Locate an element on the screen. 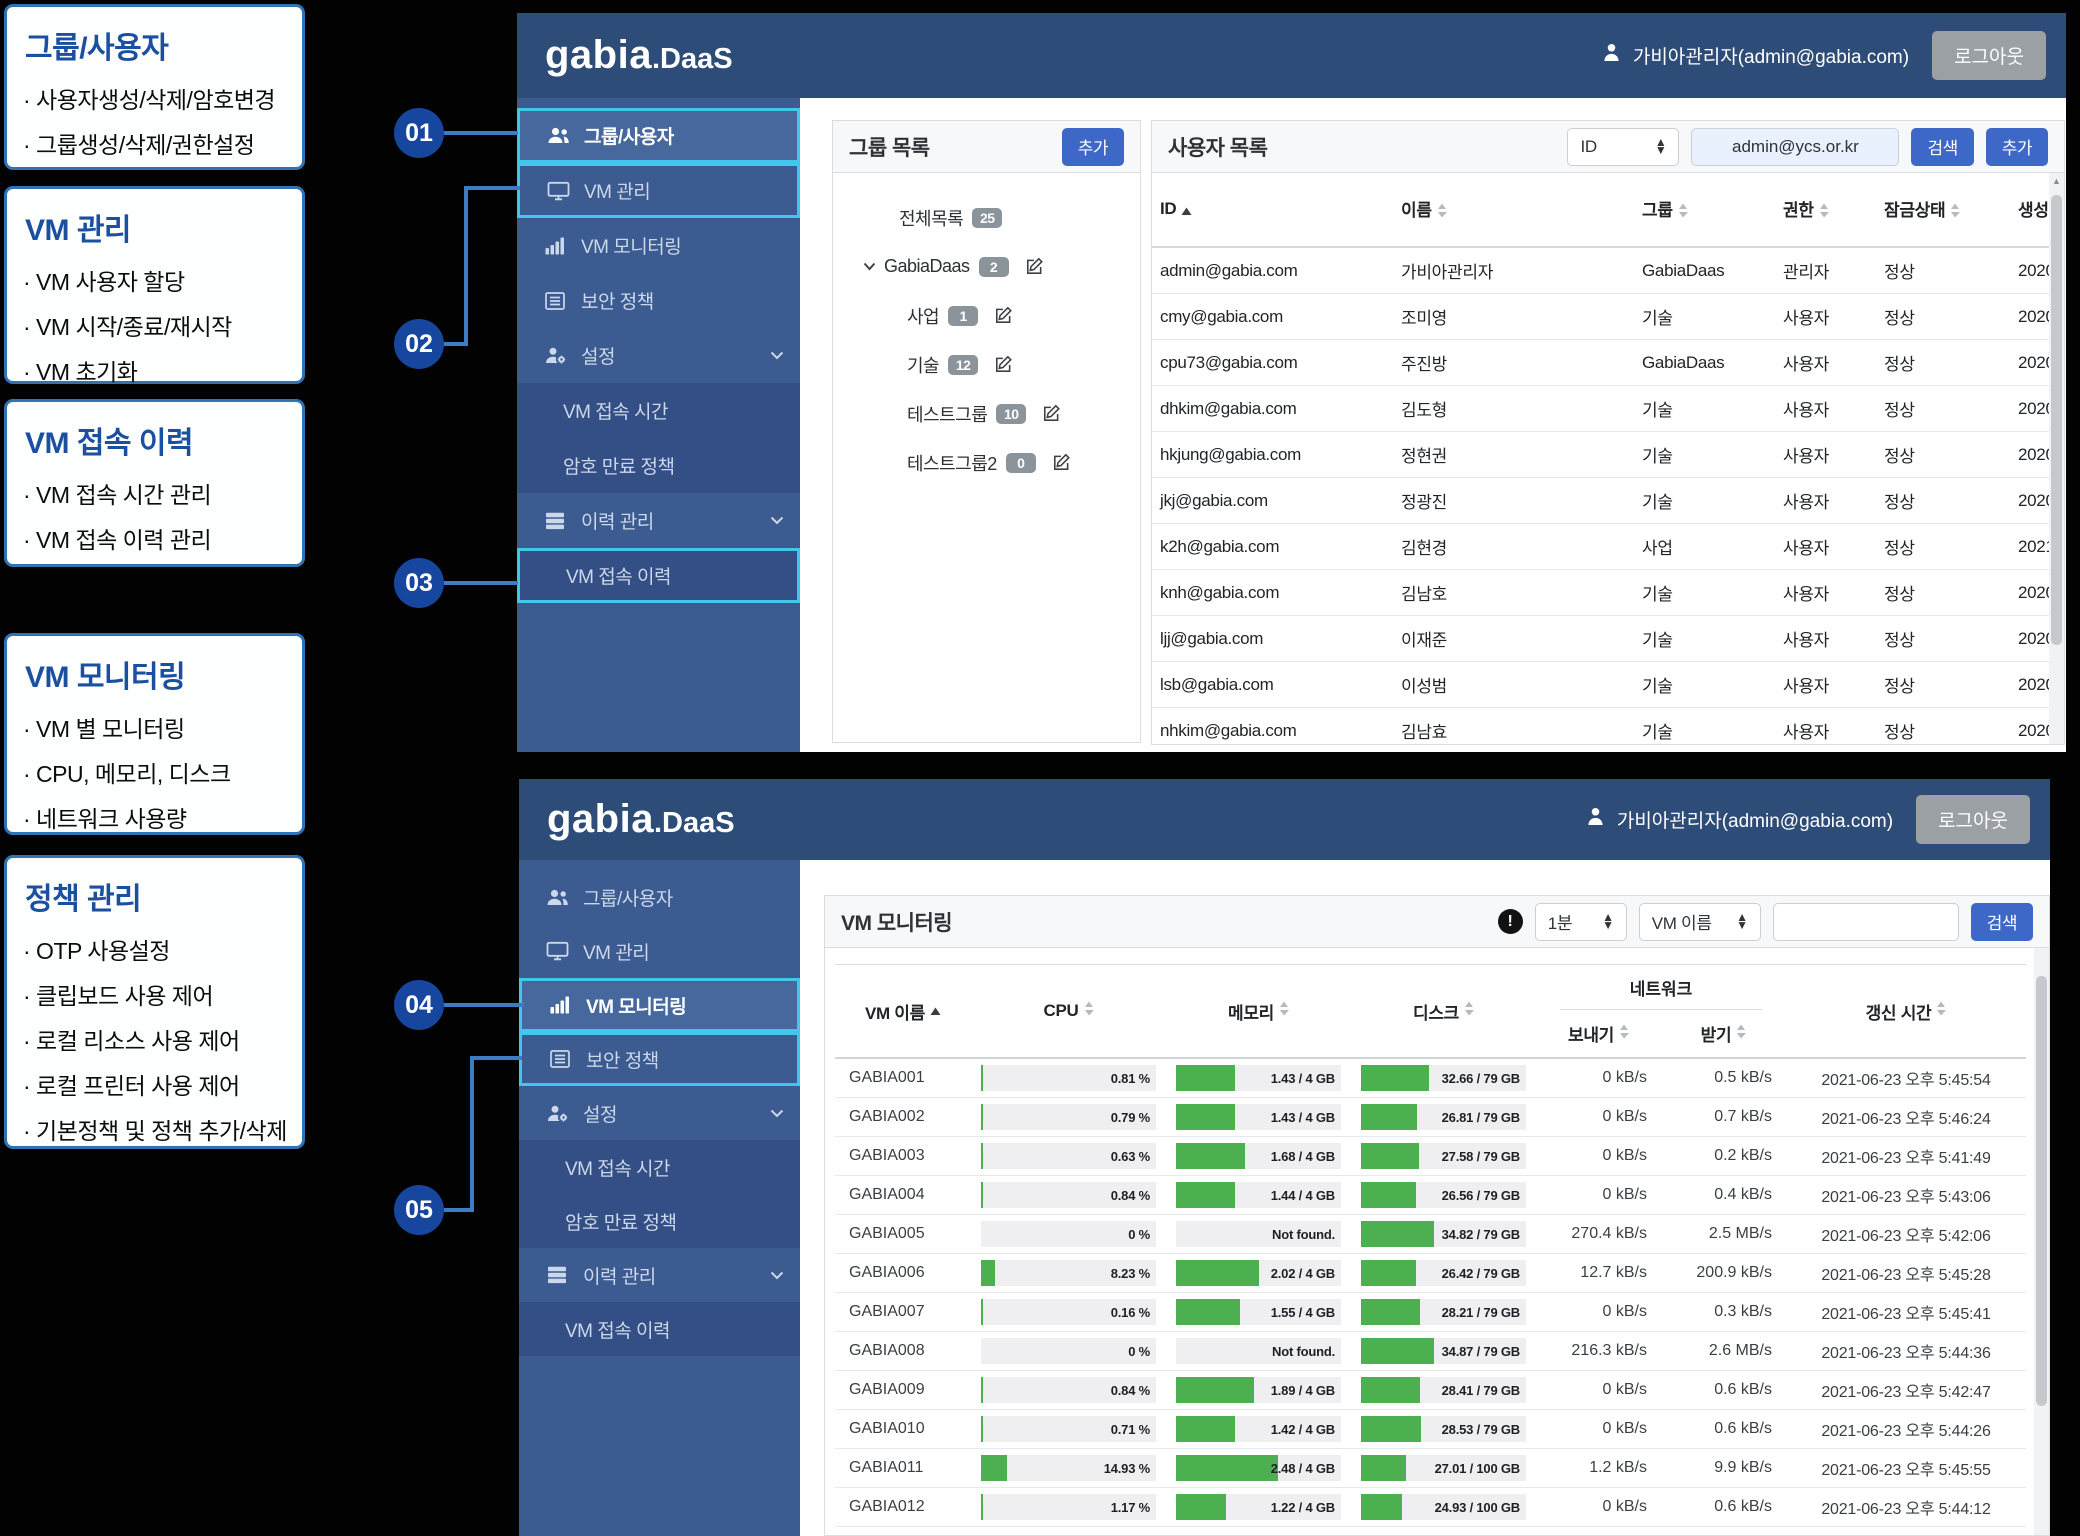  column-header-memory: 메모리 is located at coordinates (1258, 1011).